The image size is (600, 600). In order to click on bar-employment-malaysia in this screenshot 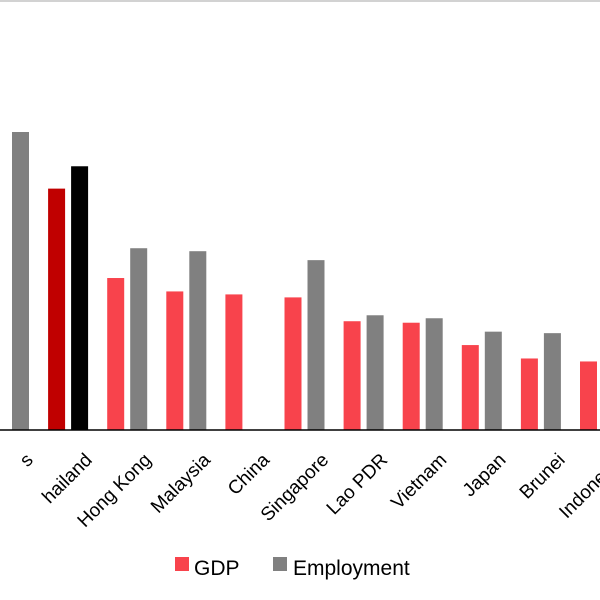, I will do `click(198, 340)`.